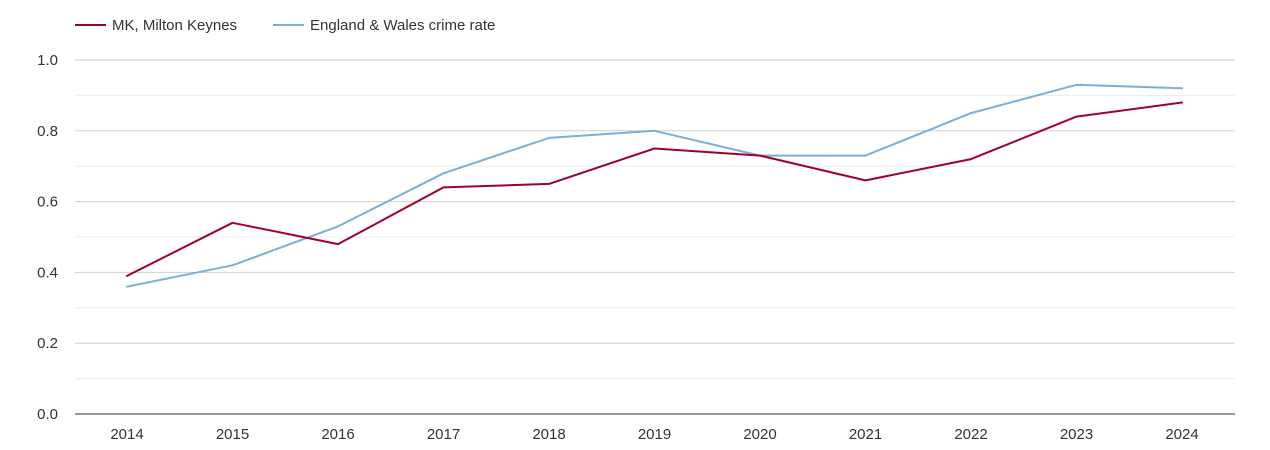 This screenshot has width=1270, height=450. I want to click on legend-item-mk: MK, Milton Keynes, so click(156, 25).